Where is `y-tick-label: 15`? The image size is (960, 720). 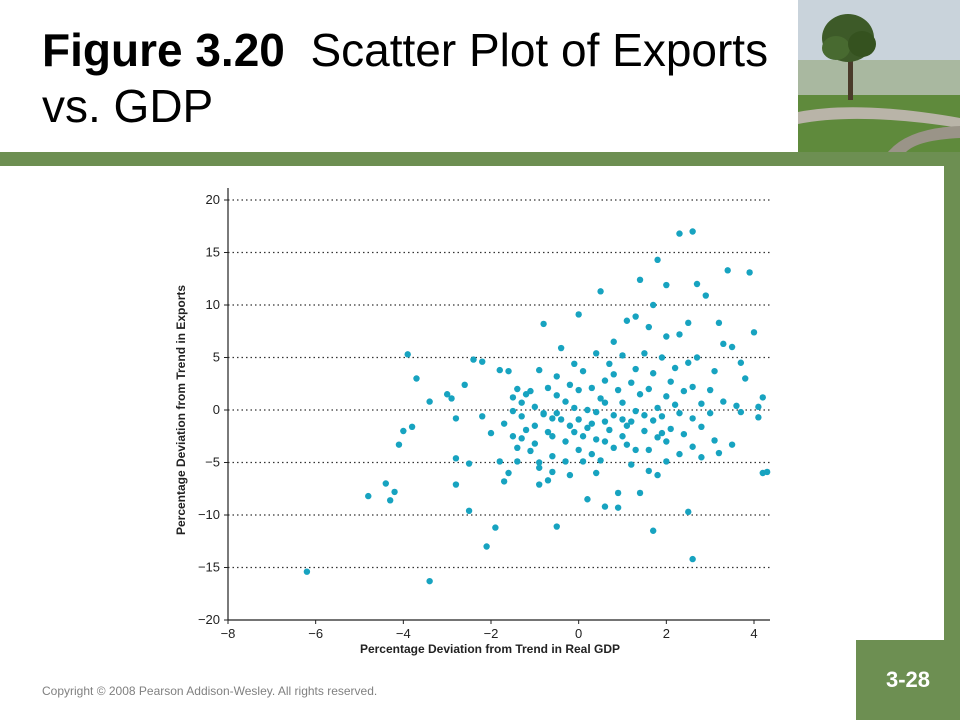
y-tick-label: 15 is located at coordinates (213, 252).